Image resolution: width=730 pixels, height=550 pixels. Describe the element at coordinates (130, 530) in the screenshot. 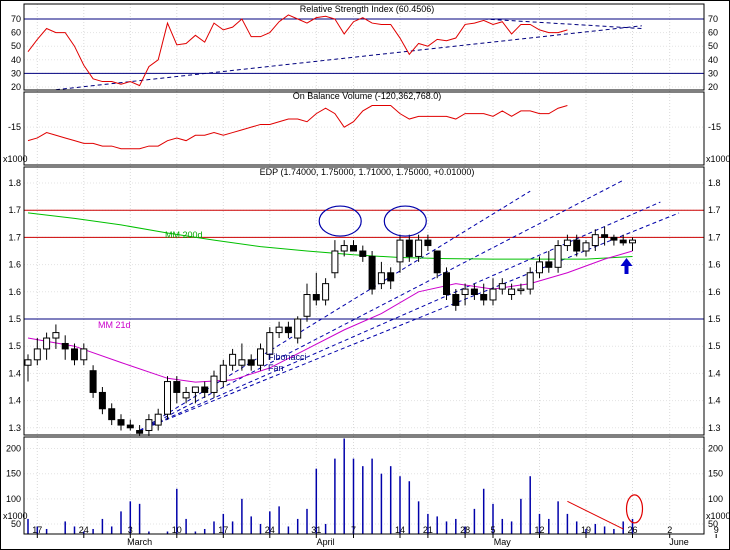

I see `x-day-label: 3` at that location.